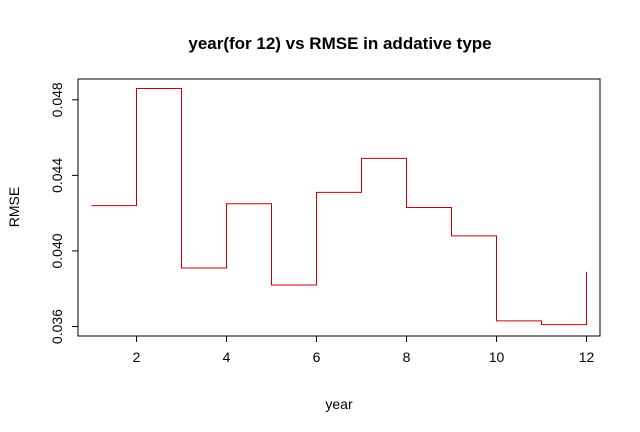 The width and height of the screenshot is (640, 432). What do you see at coordinates (339, 43) in the screenshot?
I see `chart-title: year(for 12) vs RMSE in addative type` at bounding box center [339, 43].